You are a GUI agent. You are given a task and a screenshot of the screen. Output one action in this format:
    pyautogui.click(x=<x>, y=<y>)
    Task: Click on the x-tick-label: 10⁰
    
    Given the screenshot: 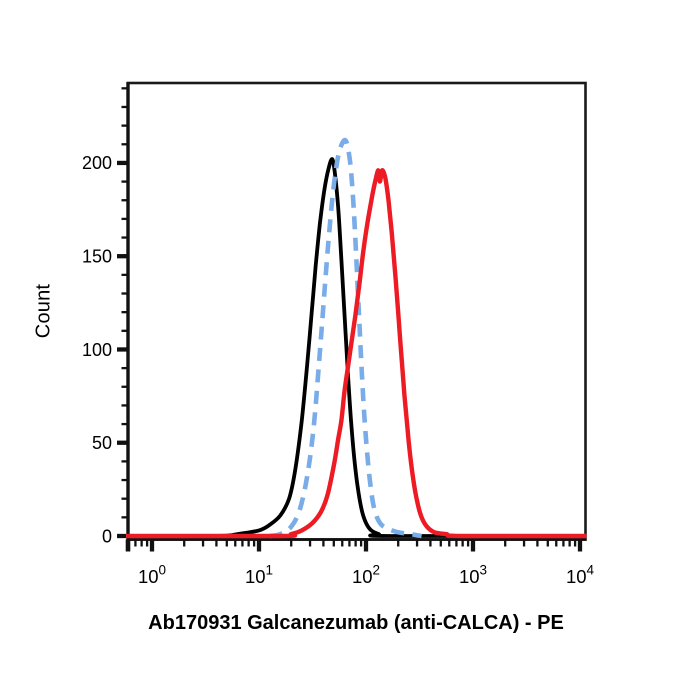 What is the action you would take?
    pyautogui.click(x=152, y=575)
    